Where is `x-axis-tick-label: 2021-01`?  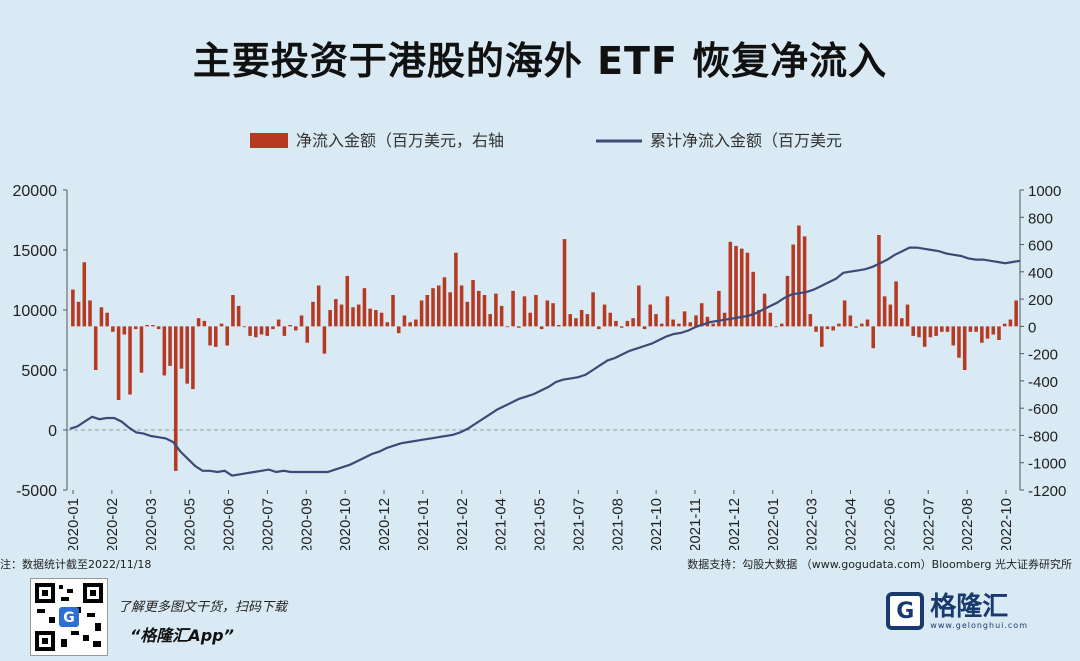
x-axis-tick-label: 2021-01 is located at coordinates (423, 524).